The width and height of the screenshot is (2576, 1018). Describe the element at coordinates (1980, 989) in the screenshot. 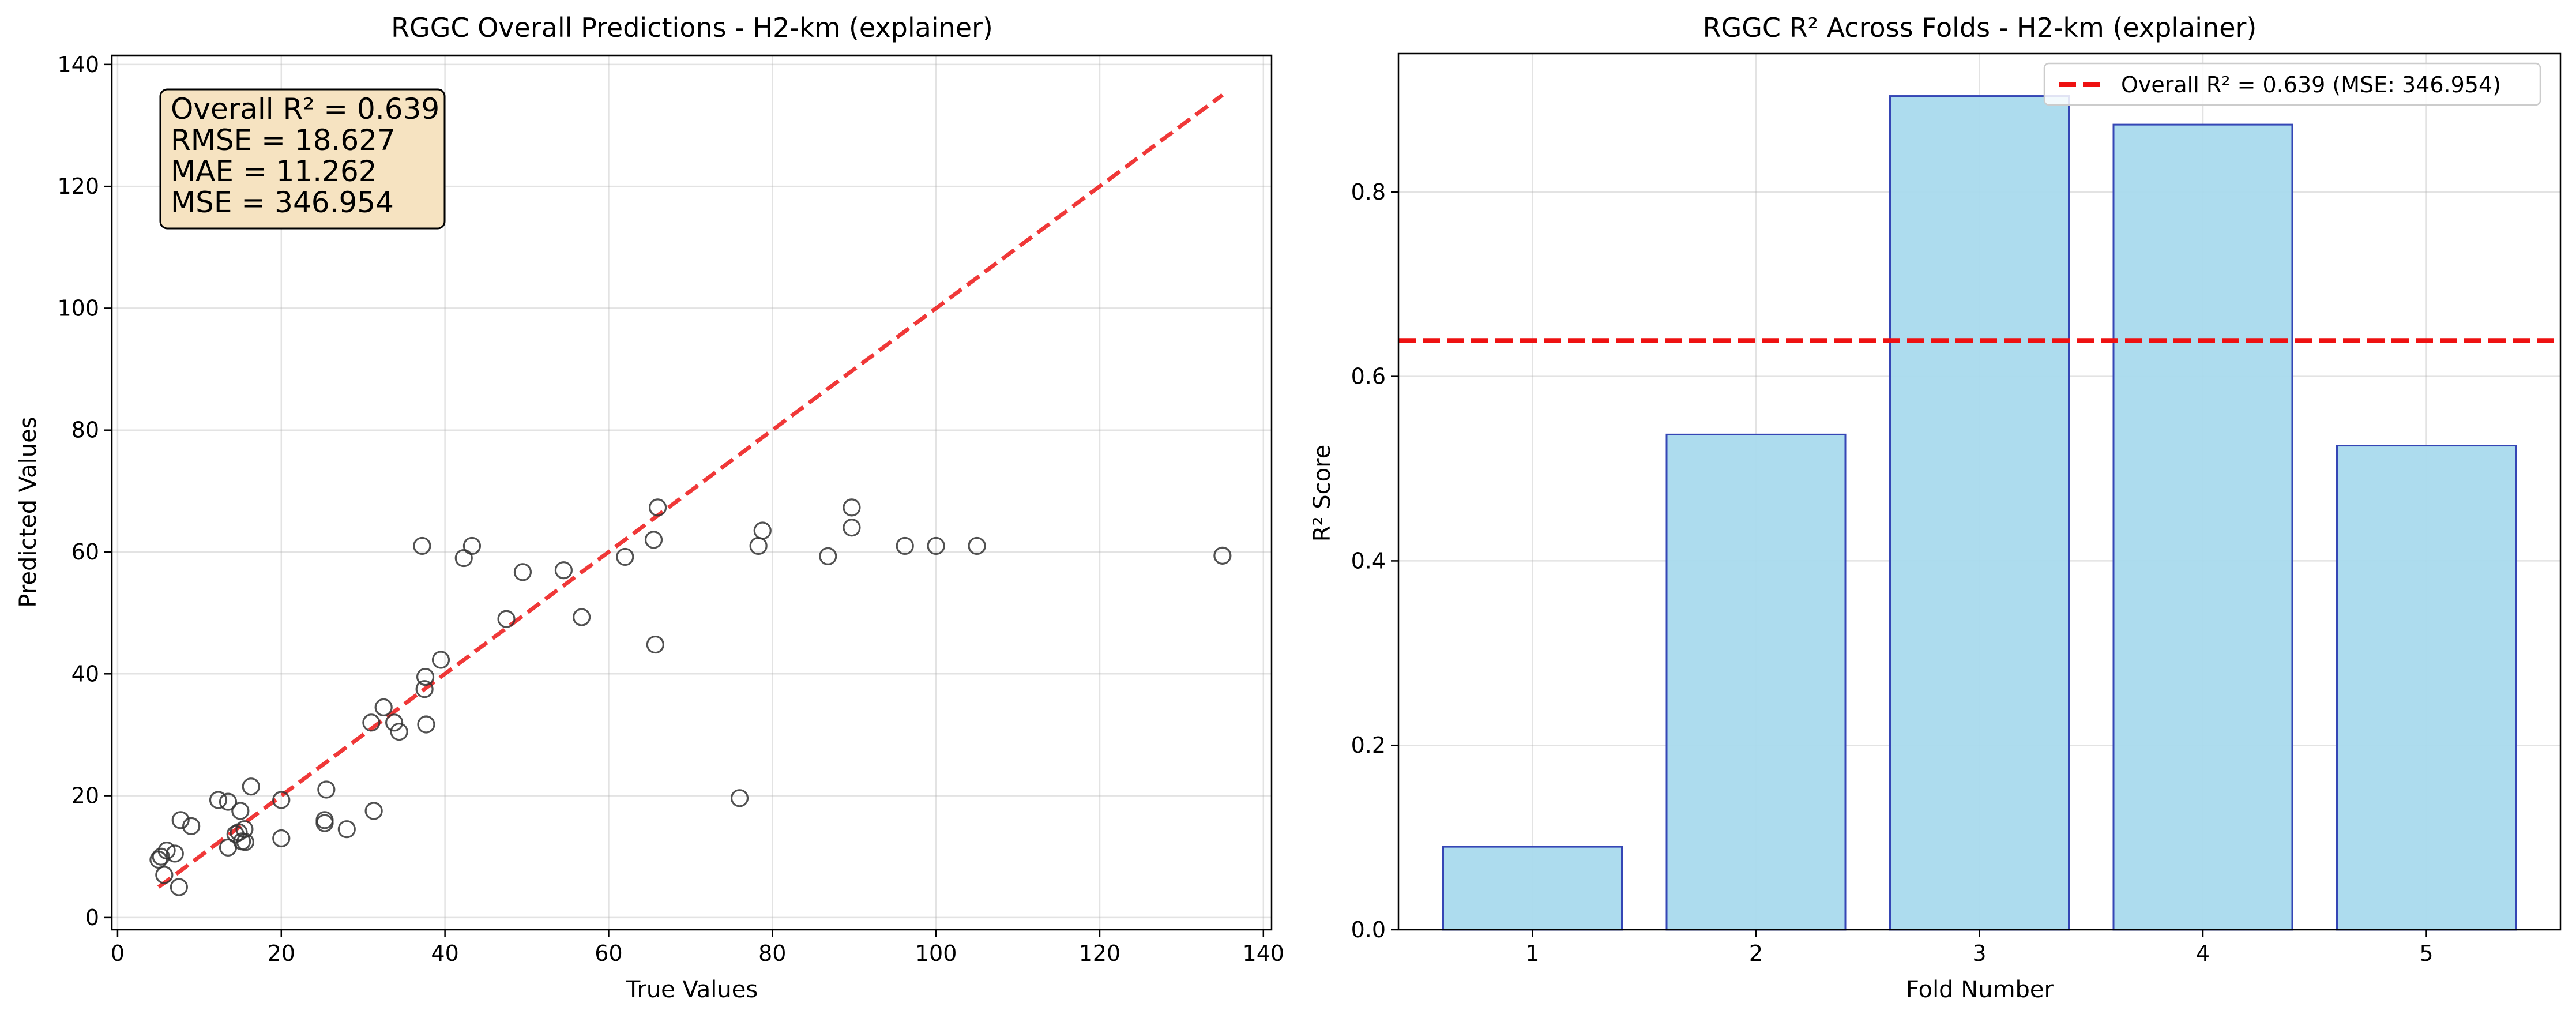

I see `bar-xlabel: Fold Number` at that location.